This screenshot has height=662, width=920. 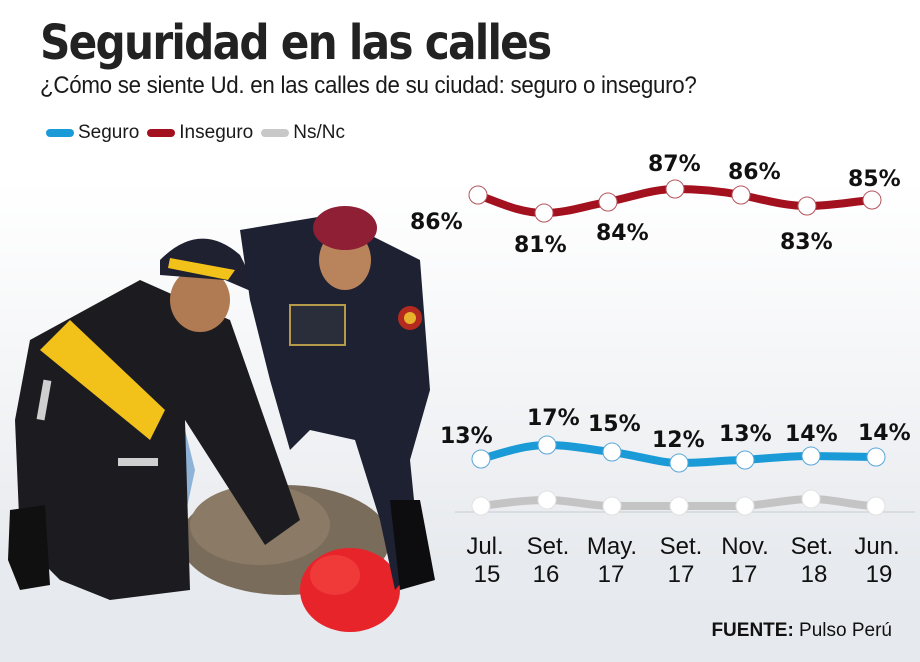 I want to click on inseguro-swatch-icon, so click(x=161, y=133).